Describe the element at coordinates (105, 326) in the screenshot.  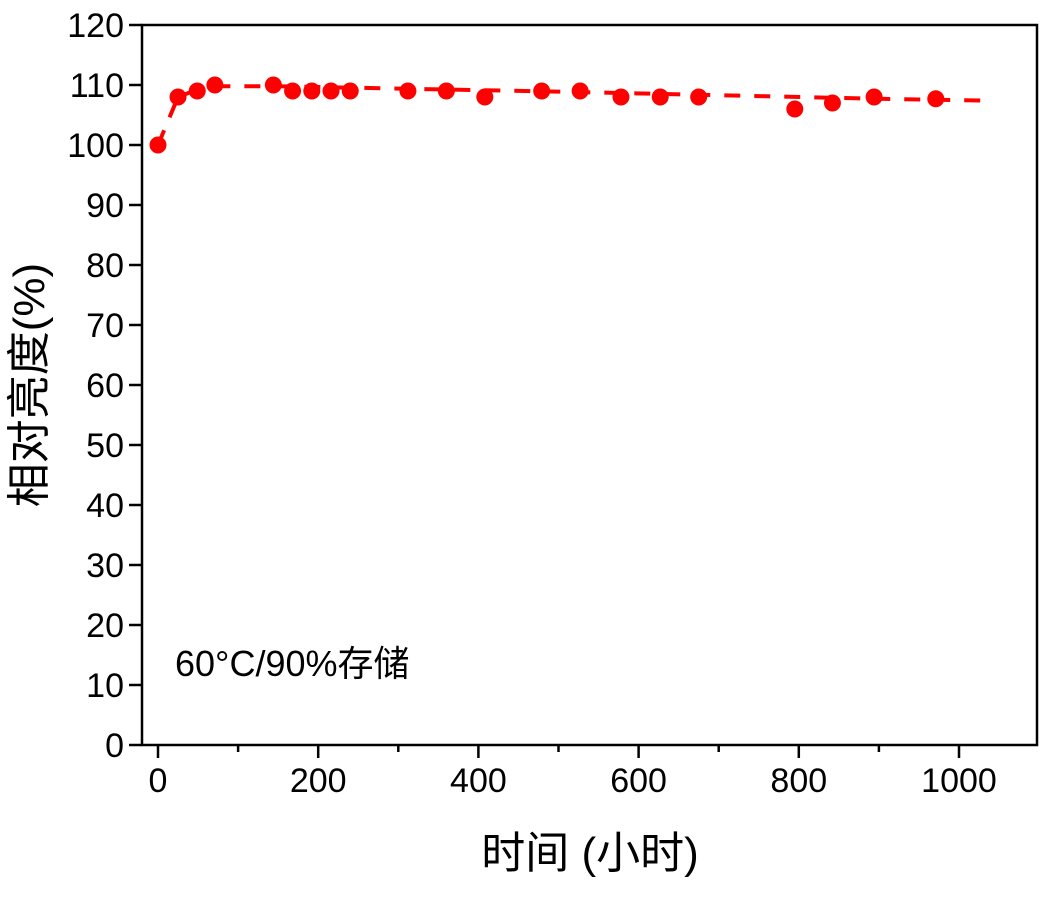
I see `y-tick-label: 70` at that location.